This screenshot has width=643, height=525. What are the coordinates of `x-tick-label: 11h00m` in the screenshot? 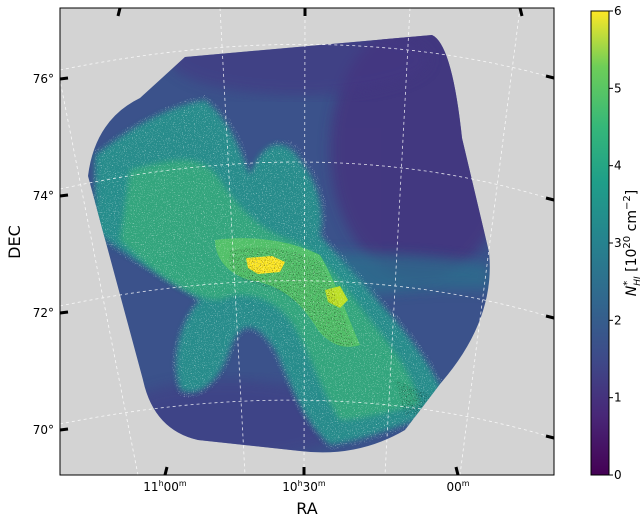 It's located at (165, 486).